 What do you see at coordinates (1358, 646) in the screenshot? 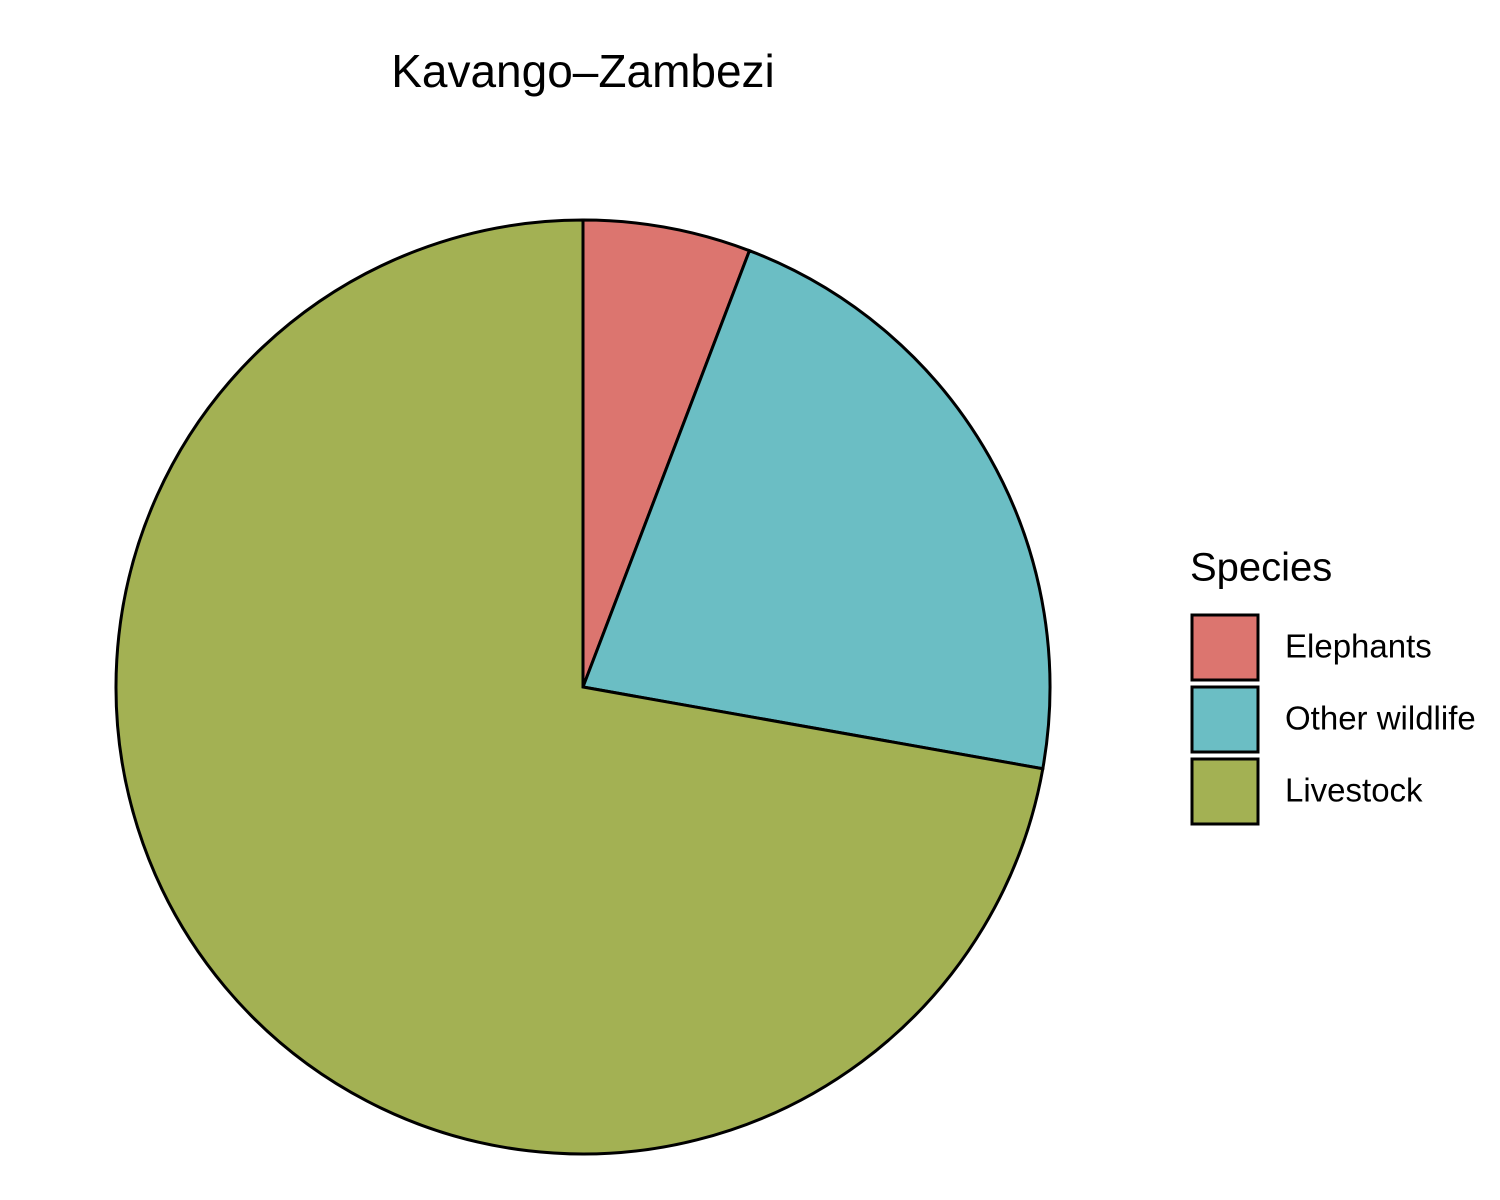
I see `legend-label: Elephants` at bounding box center [1358, 646].